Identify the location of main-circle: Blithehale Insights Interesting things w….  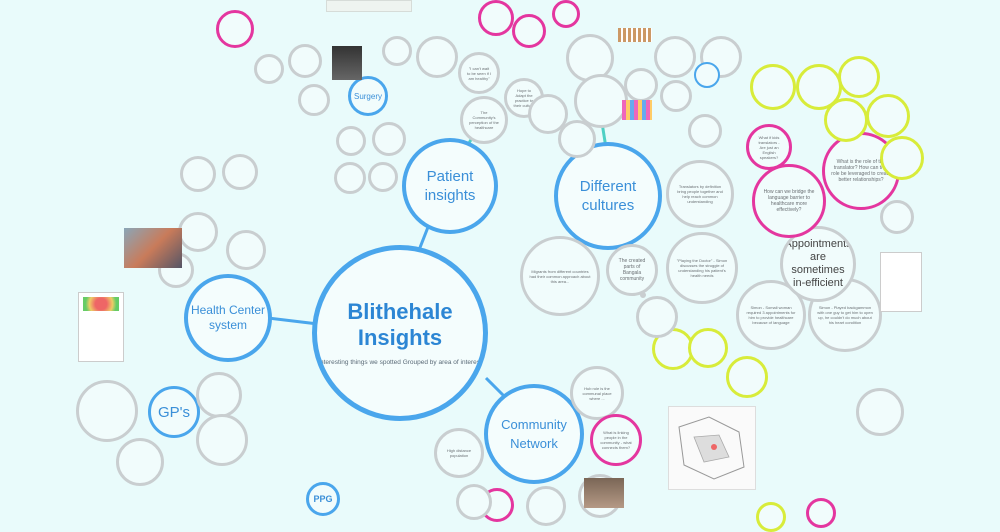
(400, 333).